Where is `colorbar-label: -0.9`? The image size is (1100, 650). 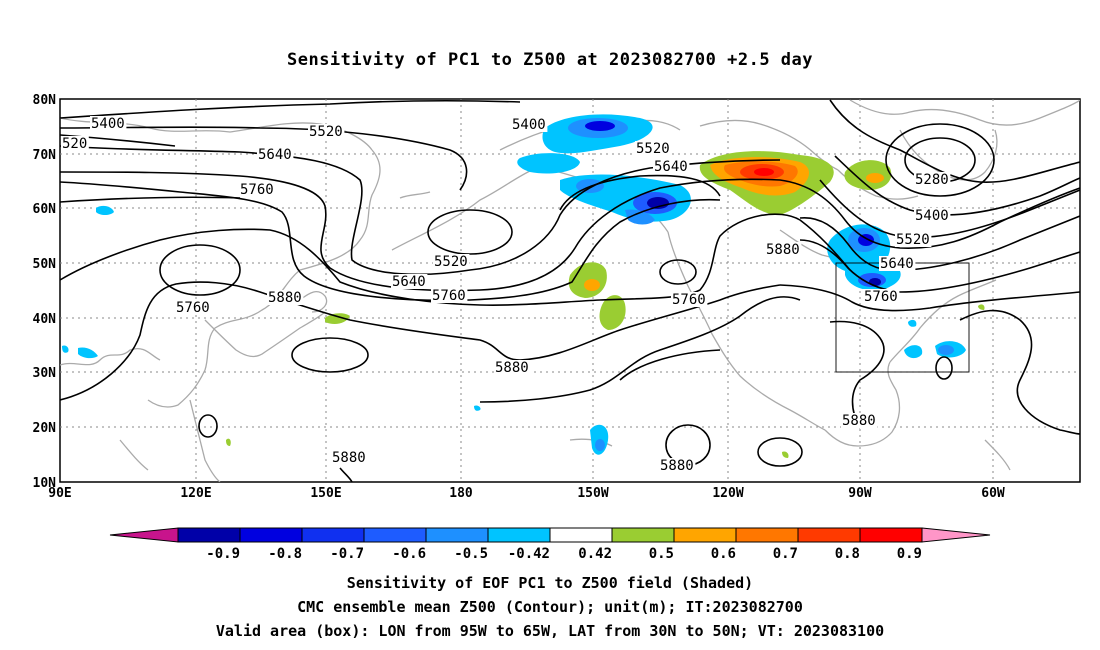 colorbar-label: -0.9 is located at coordinates (223, 554).